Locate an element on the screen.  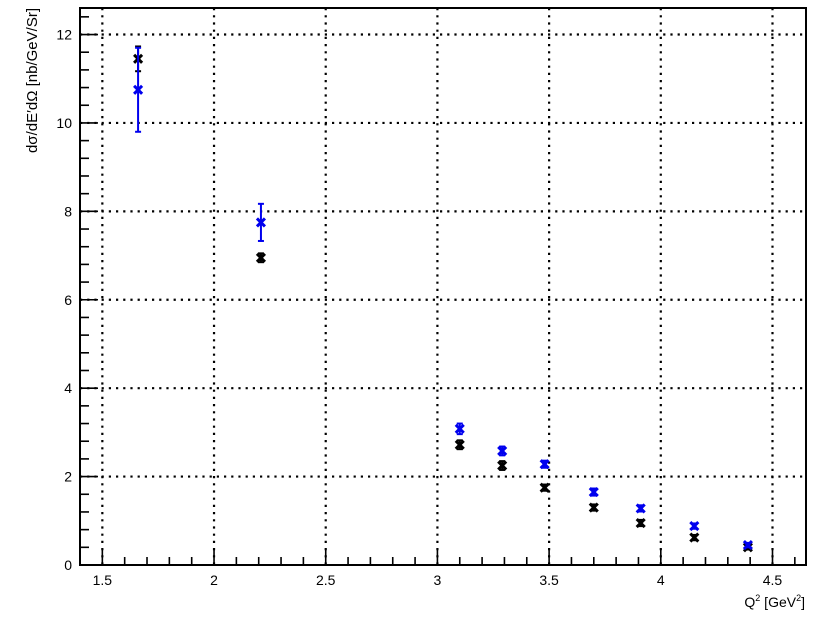
x-tick-label: 1.5 is located at coordinates (103, 580).